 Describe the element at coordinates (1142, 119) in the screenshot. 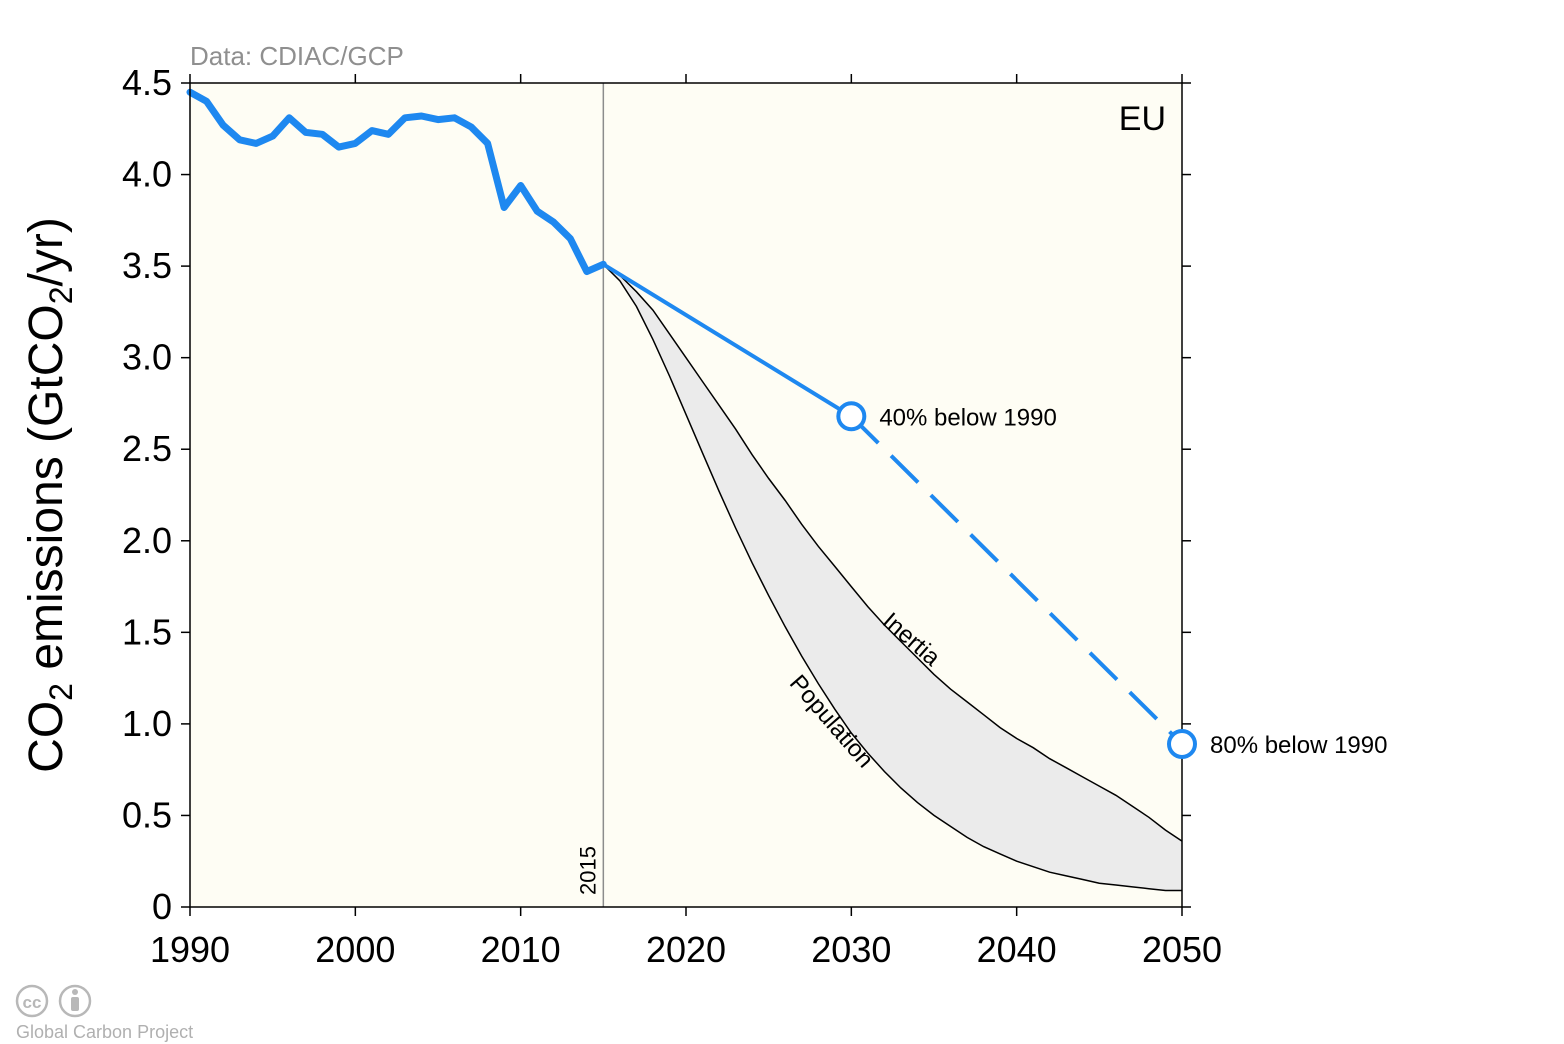

I see `region-label: EU` at that location.